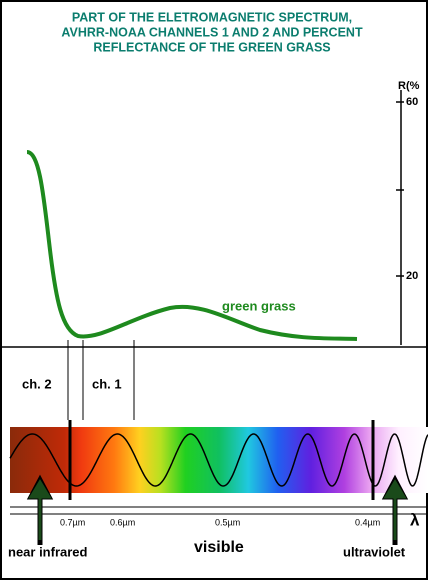 The width and height of the screenshot is (428, 580). What do you see at coordinates (212, 17) in the screenshot?
I see `title-line: PART OF THE ELETROMAGNETIC SPECTRUM,` at bounding box center [212, 17].